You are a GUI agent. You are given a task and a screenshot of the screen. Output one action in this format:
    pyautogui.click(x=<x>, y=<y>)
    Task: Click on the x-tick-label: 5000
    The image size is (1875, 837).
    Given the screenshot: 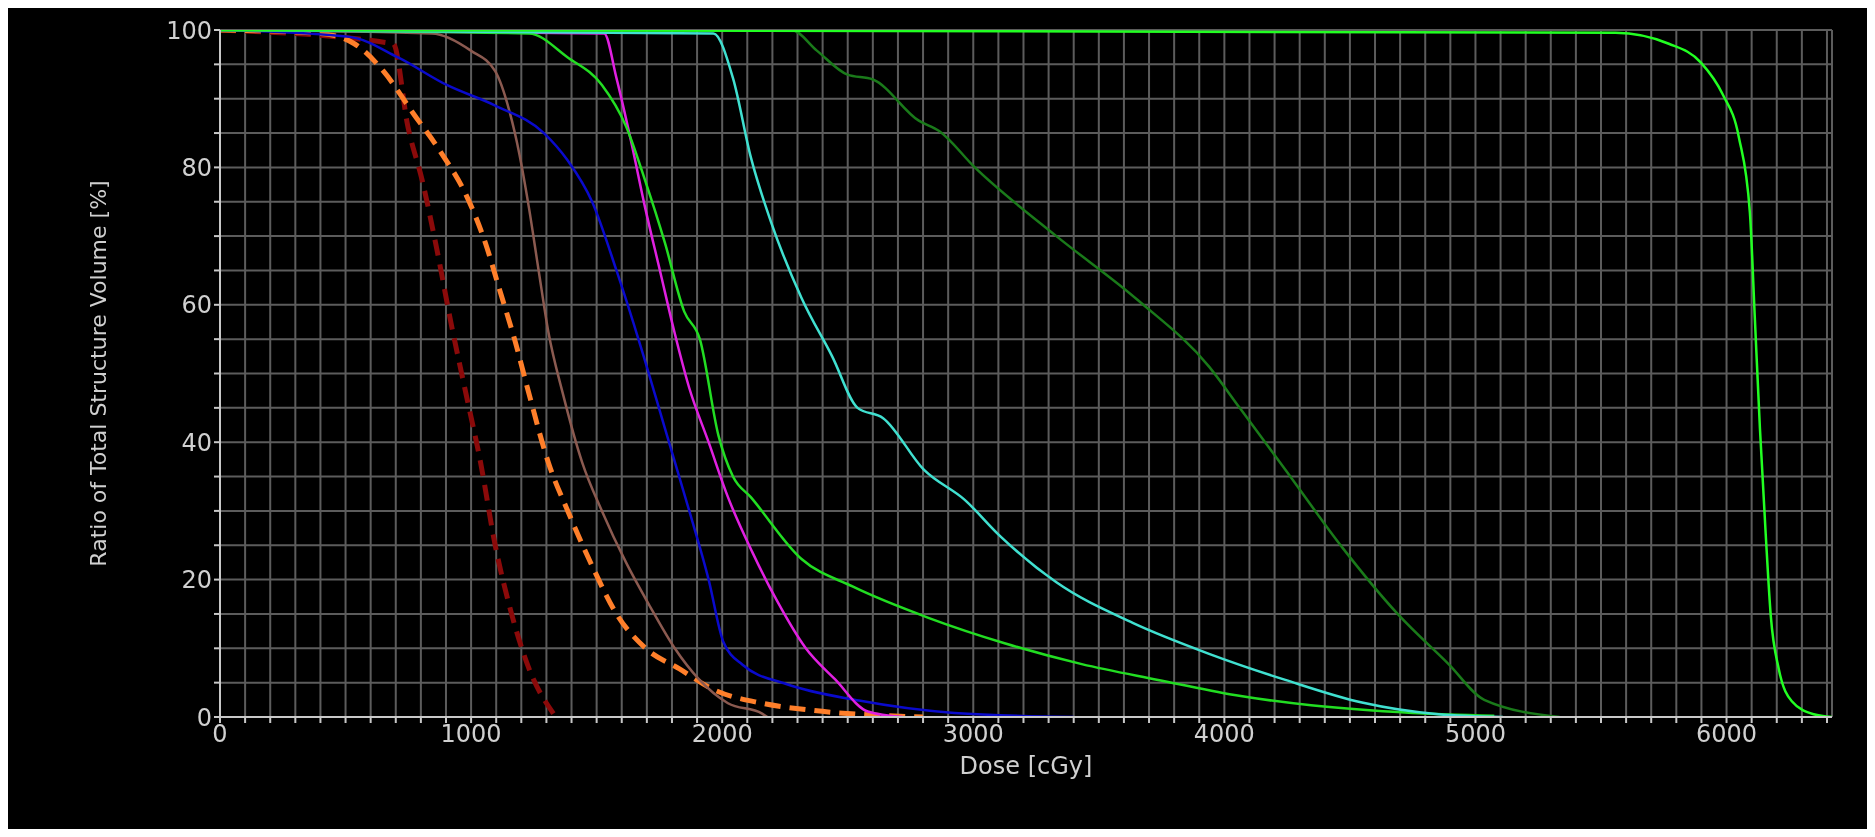 What is the action you would take?
    pyautogui.click(x=1475, y=734)
    